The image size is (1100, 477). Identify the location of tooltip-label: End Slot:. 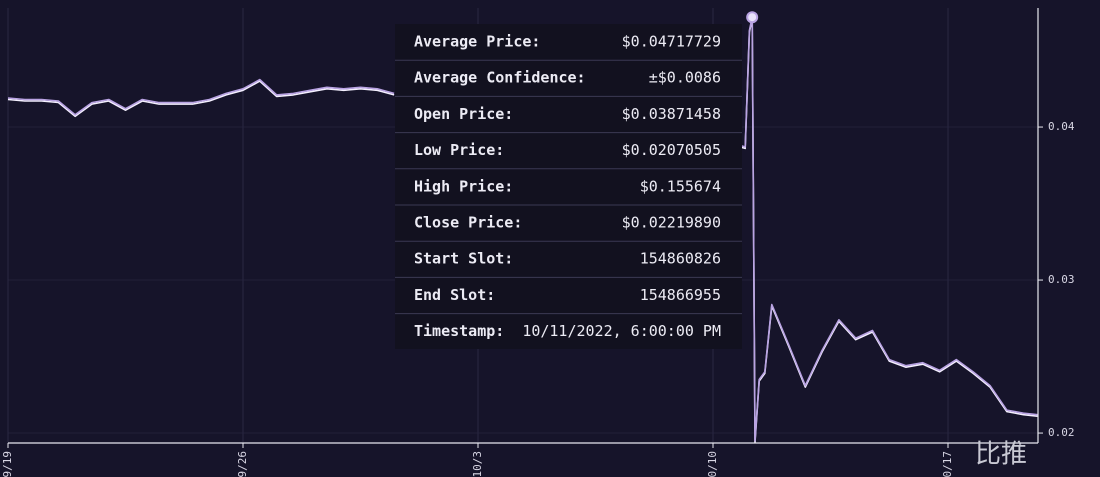
(454, 295).